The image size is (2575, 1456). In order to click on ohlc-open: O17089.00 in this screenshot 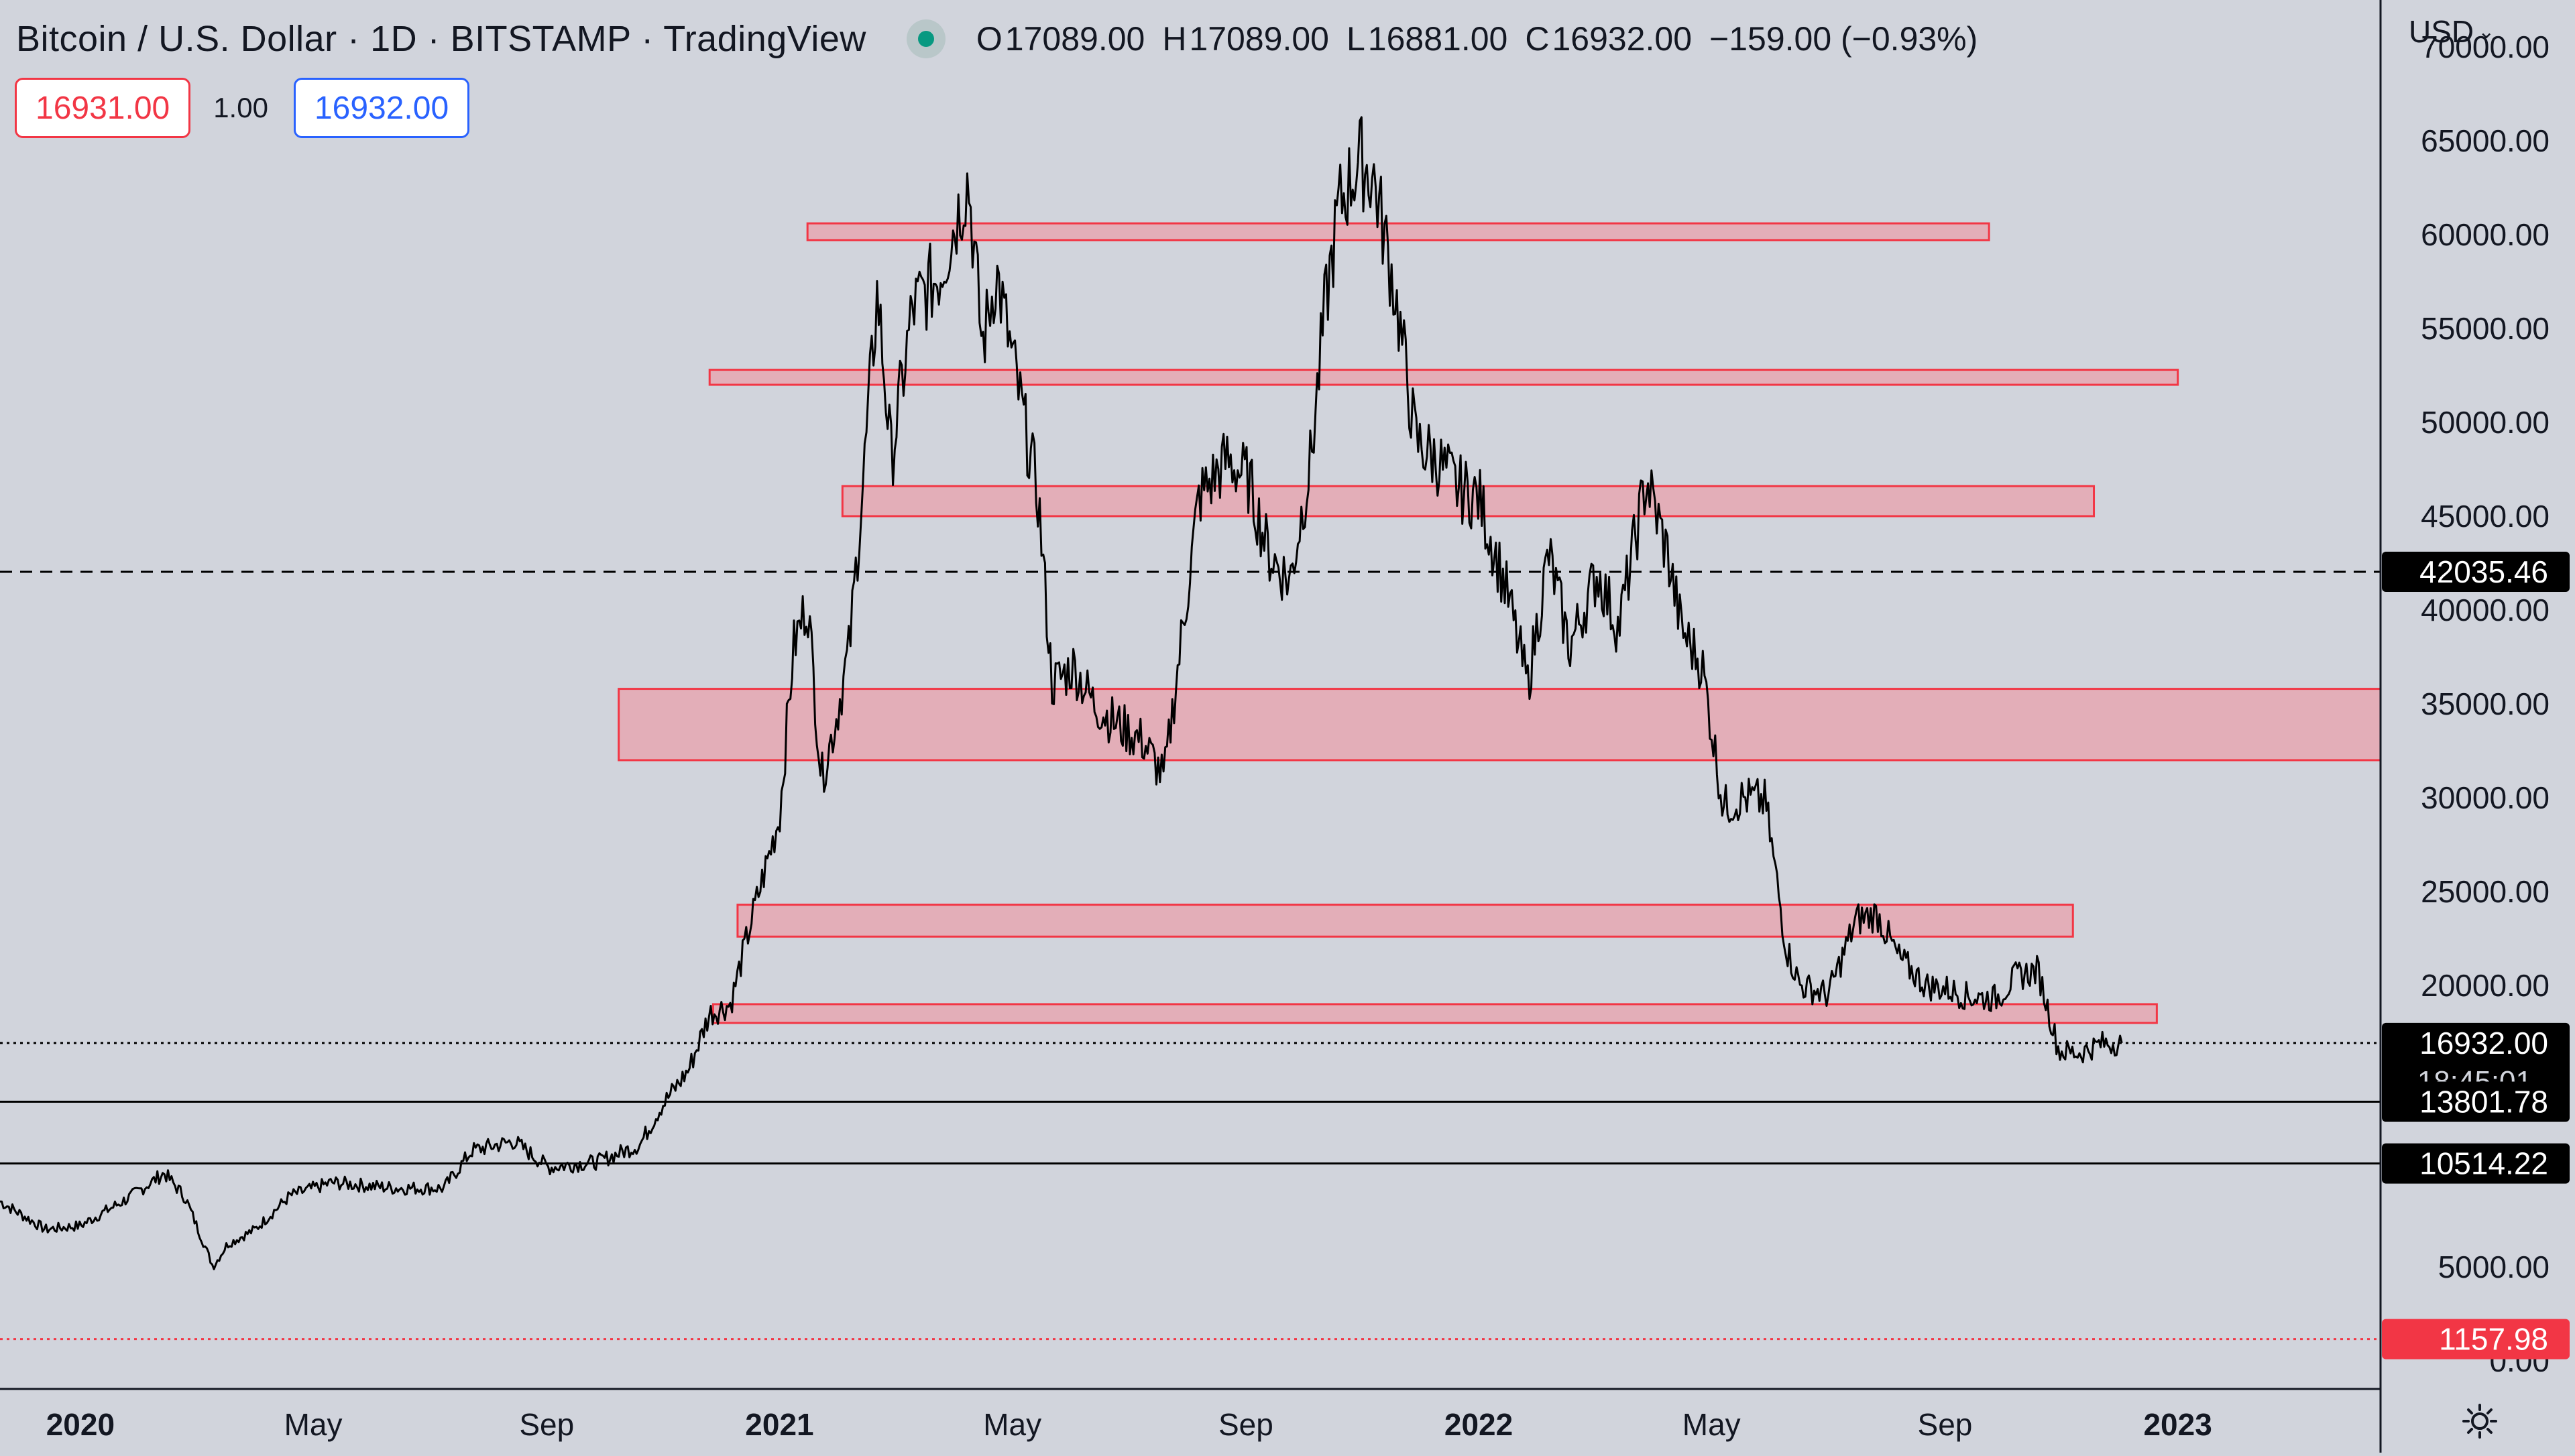, I will do `click(1060, 38)`.